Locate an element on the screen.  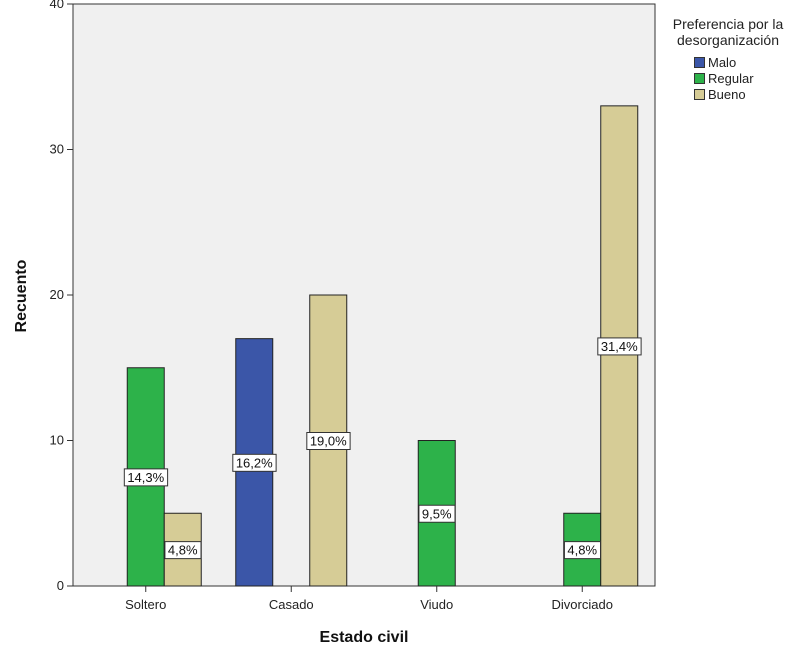
x-axis-title: Estado civil is located at coordinates (364, 637).